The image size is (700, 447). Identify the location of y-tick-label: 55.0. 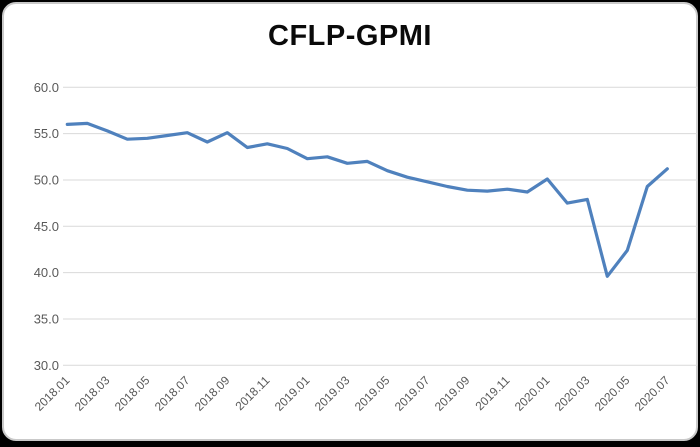
(46, 133).